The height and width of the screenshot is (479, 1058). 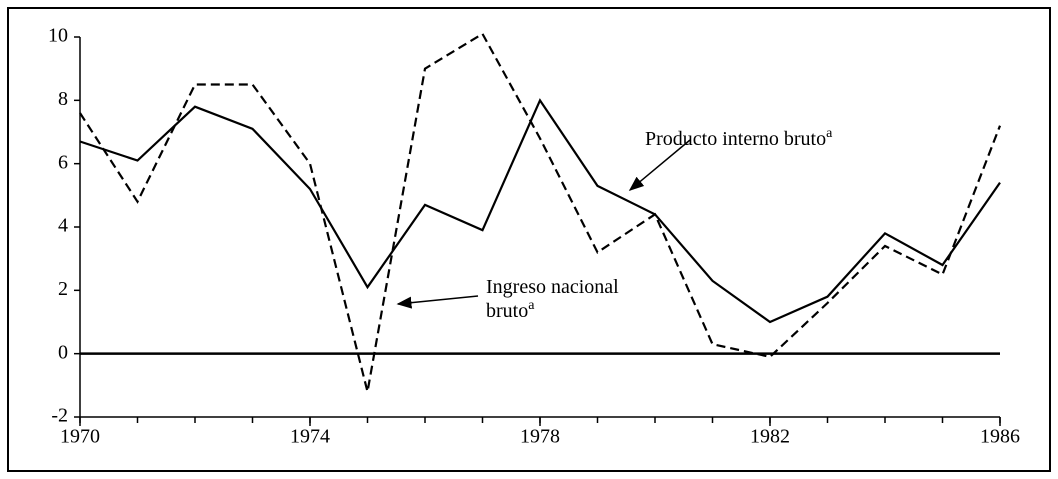 I want to click on label-text: Producto interno bruto, so click(x=736, y=139).